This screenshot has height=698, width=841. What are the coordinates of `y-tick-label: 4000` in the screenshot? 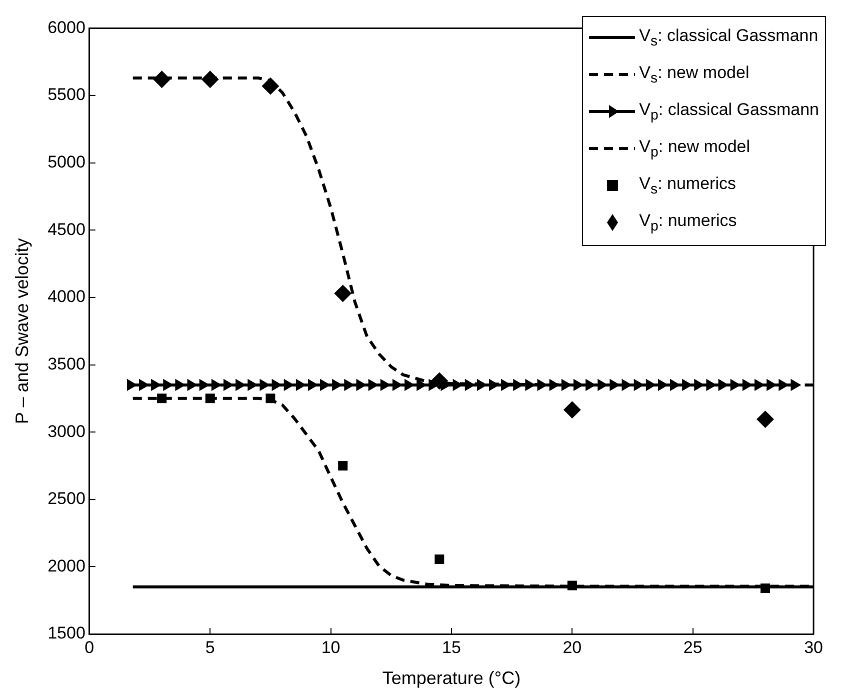 It's located at (67, 296).